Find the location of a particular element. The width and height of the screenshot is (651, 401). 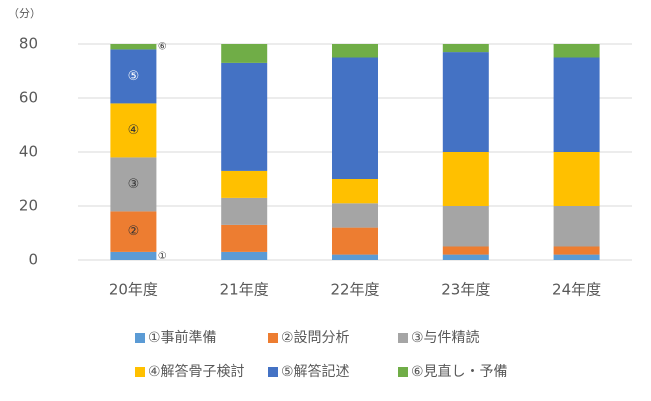

y-unit: （分） is located at coordinates (24, 13).